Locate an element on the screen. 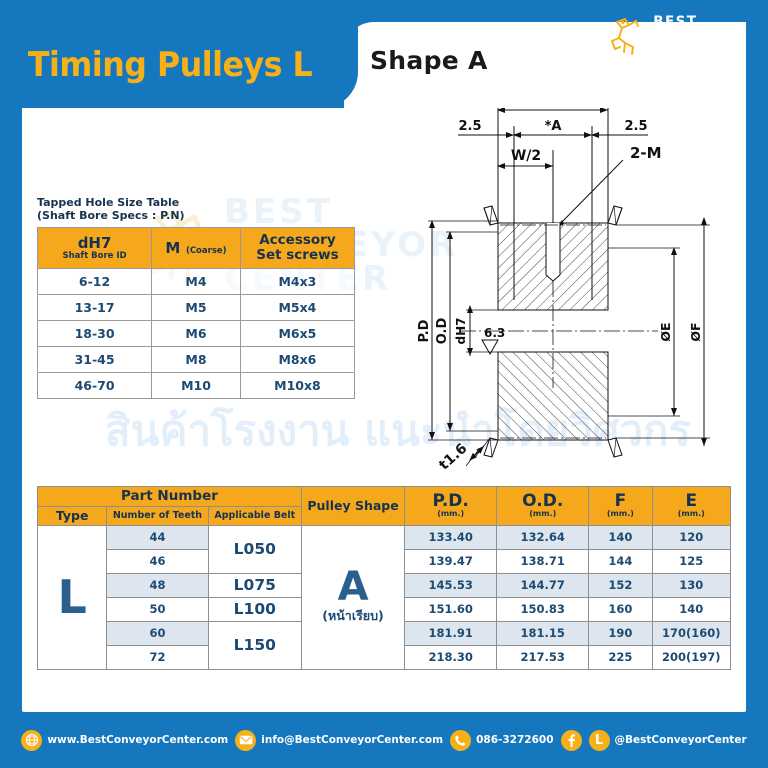 The image size is (768, 768). spec-shape-value: A is located at coordinates (353, 587).